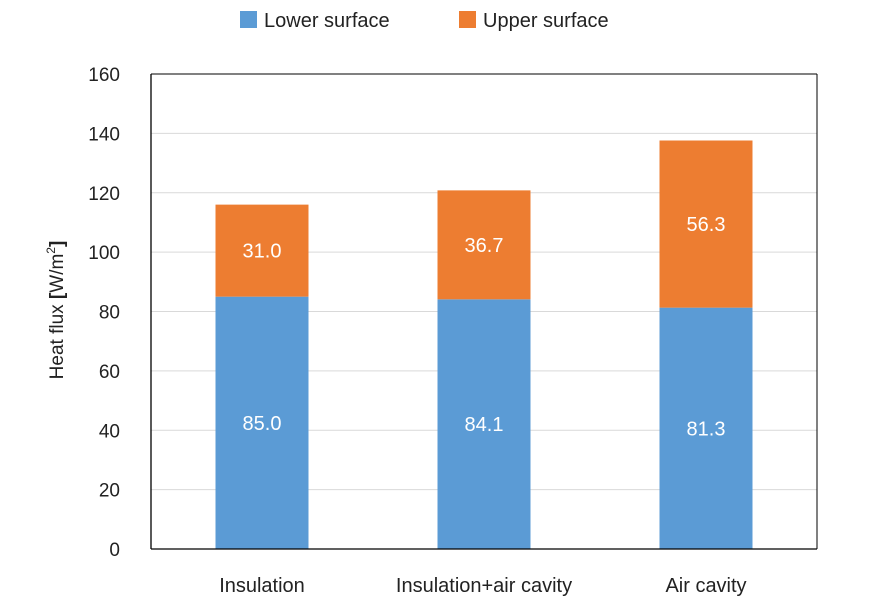 This screenshot has width=871, height=614. I want to click on y-tick-label: 100, so click(104, 253).